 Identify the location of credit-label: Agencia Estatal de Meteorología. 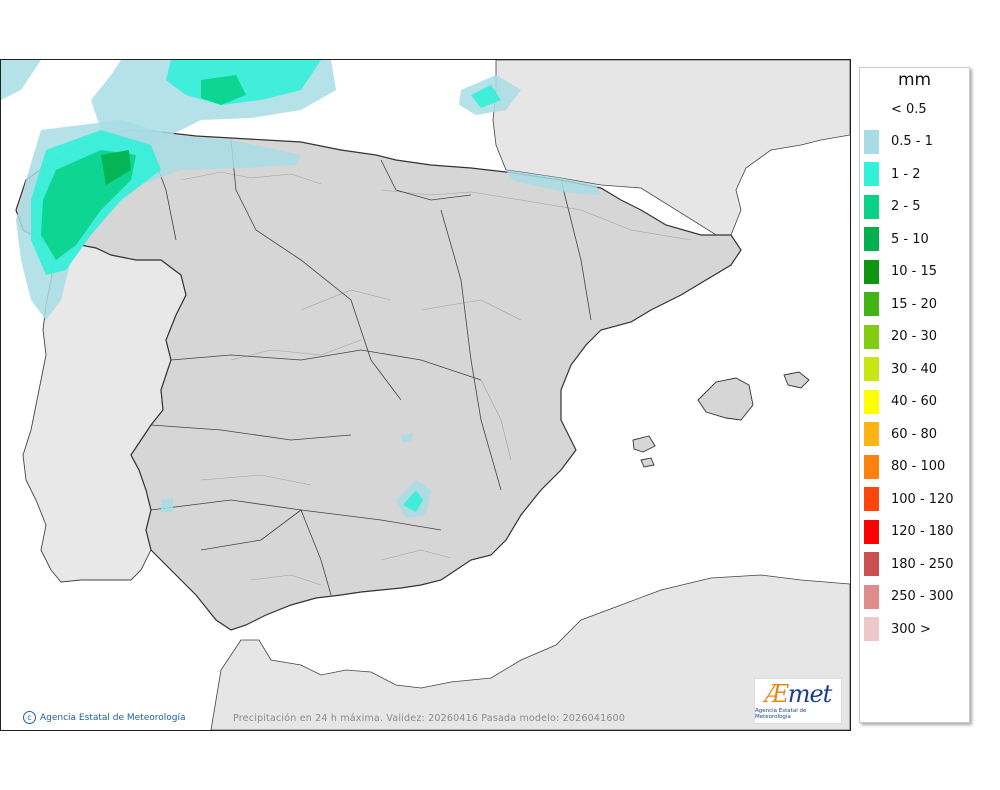
(113, 717).